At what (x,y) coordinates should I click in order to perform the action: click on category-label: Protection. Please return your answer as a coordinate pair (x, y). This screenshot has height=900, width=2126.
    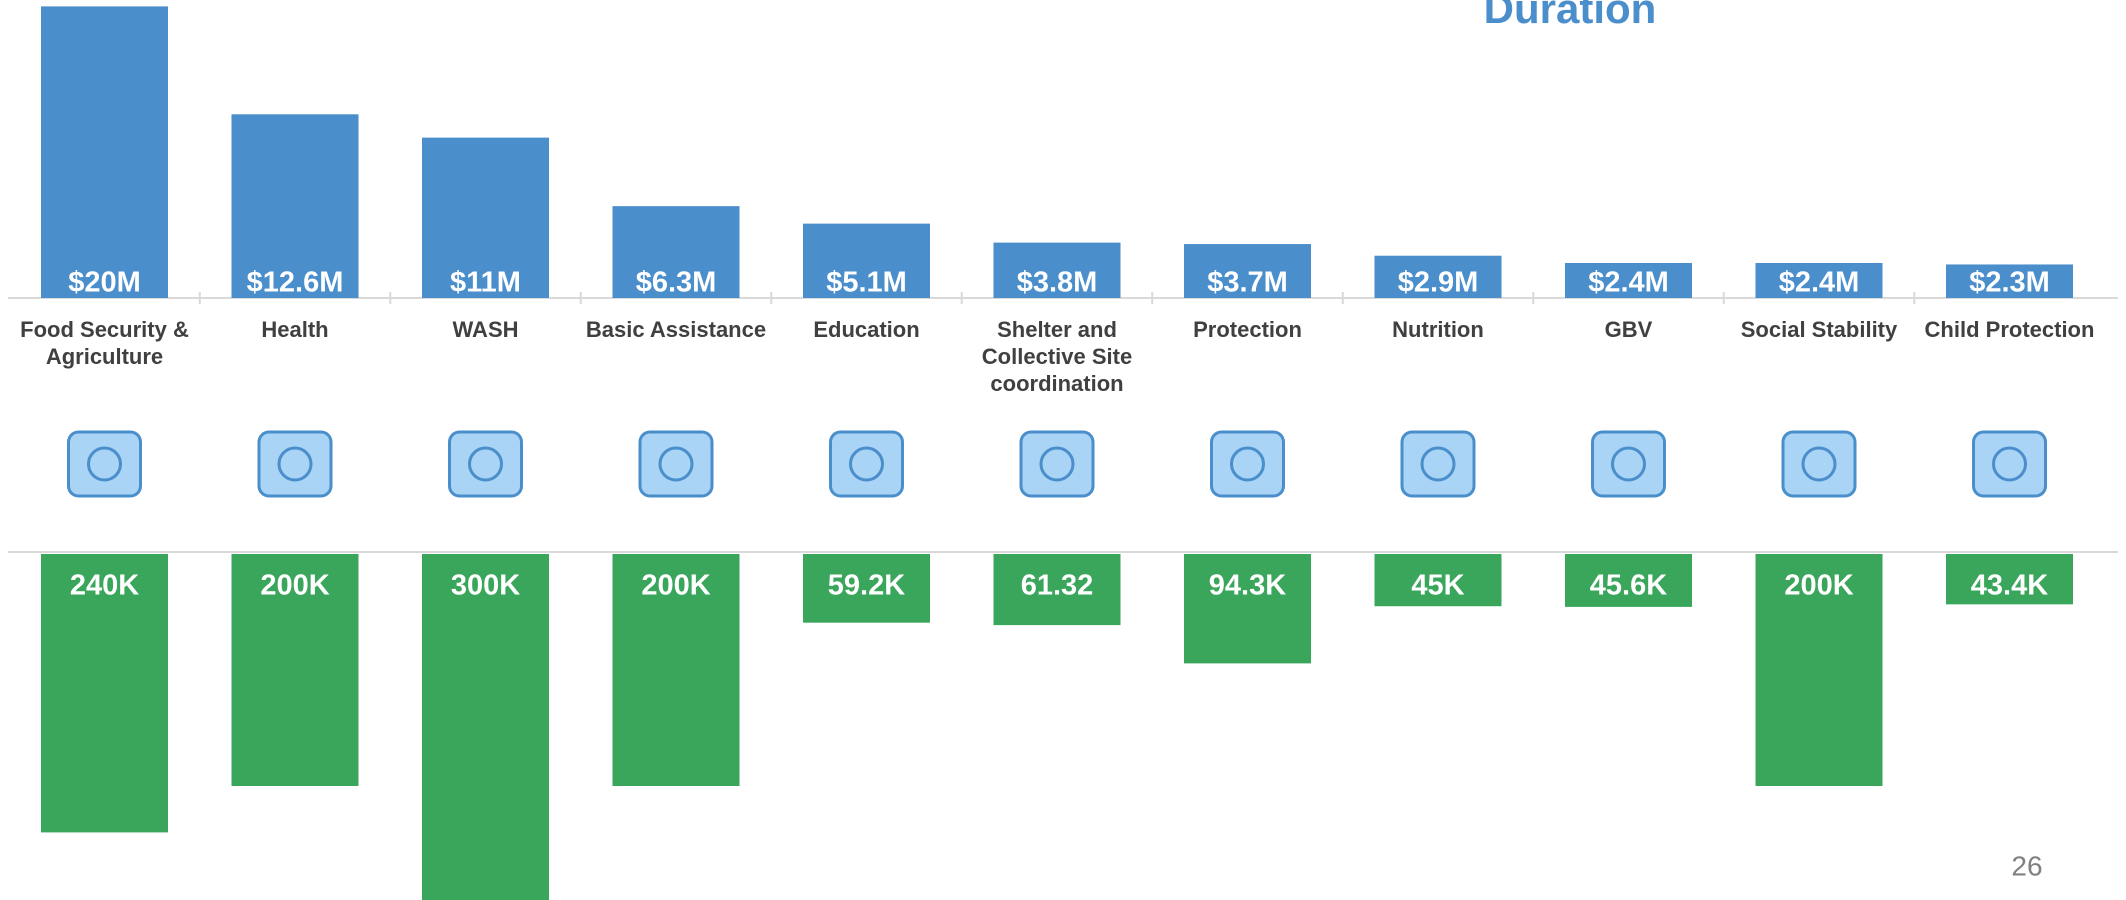
    Looking at the image, I should click on (1247, 329).